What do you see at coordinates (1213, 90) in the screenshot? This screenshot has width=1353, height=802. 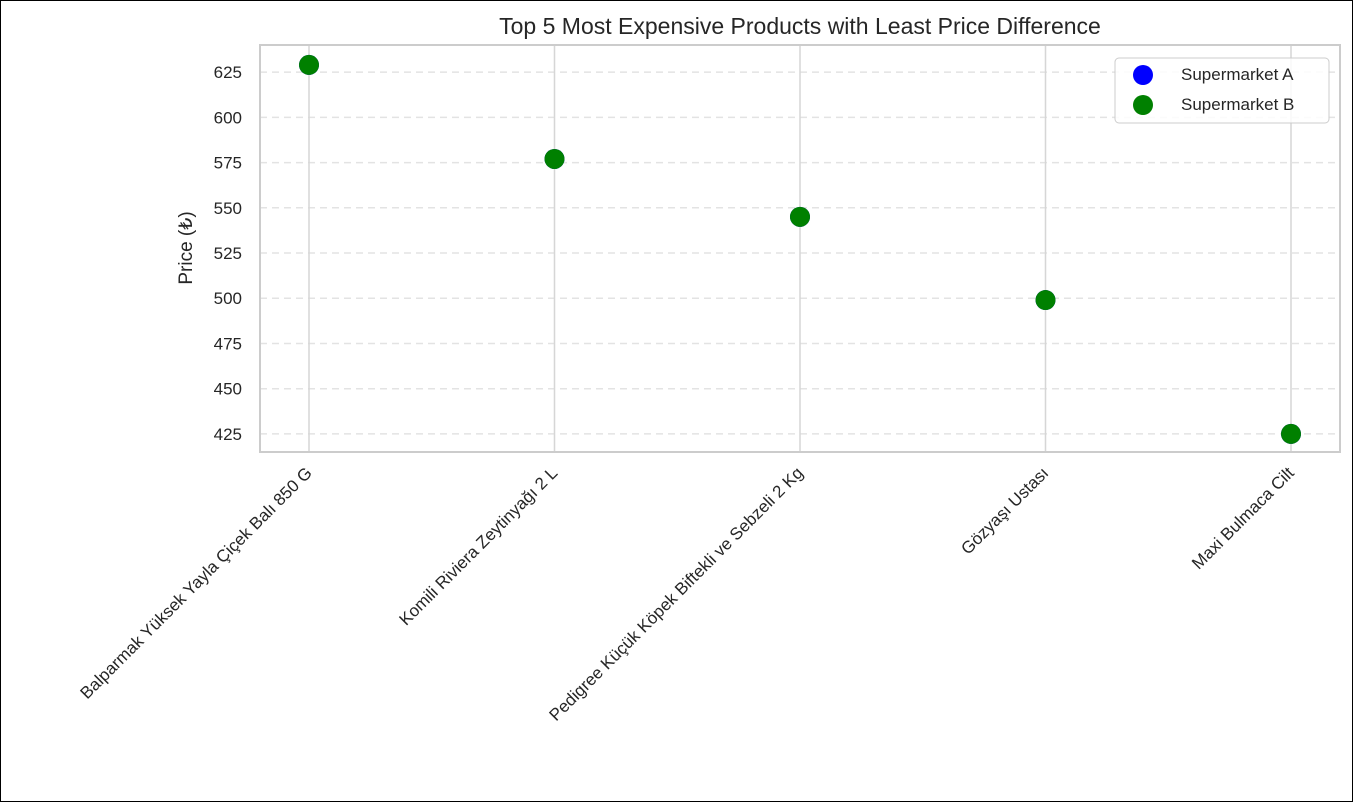 I see `legend-items: Supermarket A Supermarket B` at bounding box center [1213, 90].